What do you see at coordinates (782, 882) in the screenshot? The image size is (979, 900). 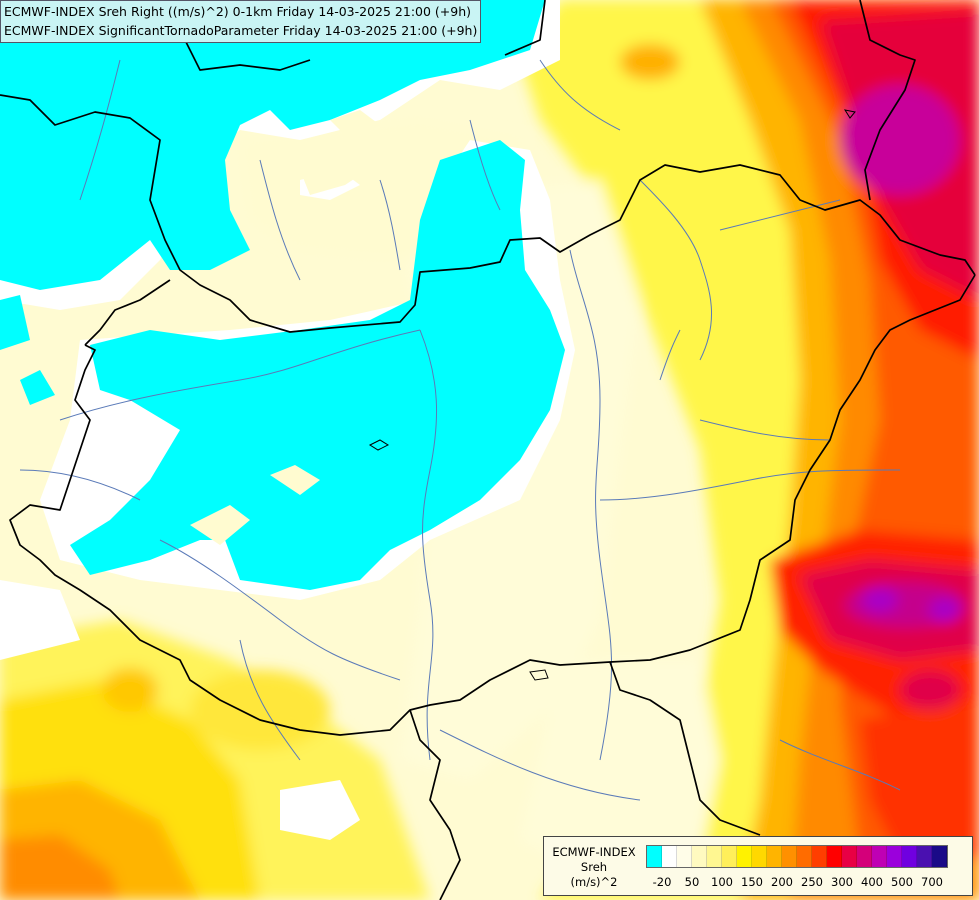 I see `legend-tick-label: 200` at bounding box center [782, 882].